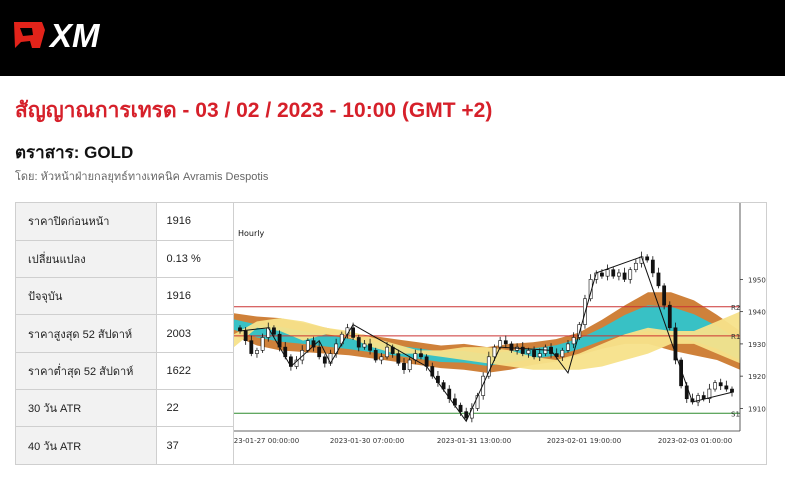 The height and width of the screenshot is (479, 785). Describe the element at coordinates (367, 441) in the screenshot. I see `x-tick-label: 2023-01-30 07:00:00` at that location.